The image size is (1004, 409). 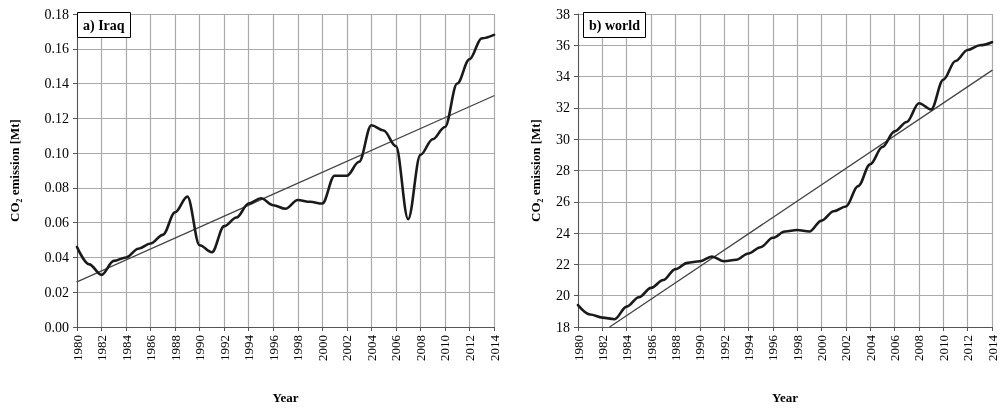 What do you see at coordinates (56, 118) in the screenshot?
I see `y-tick-label: 0.12` at bounding box center [56, 118].